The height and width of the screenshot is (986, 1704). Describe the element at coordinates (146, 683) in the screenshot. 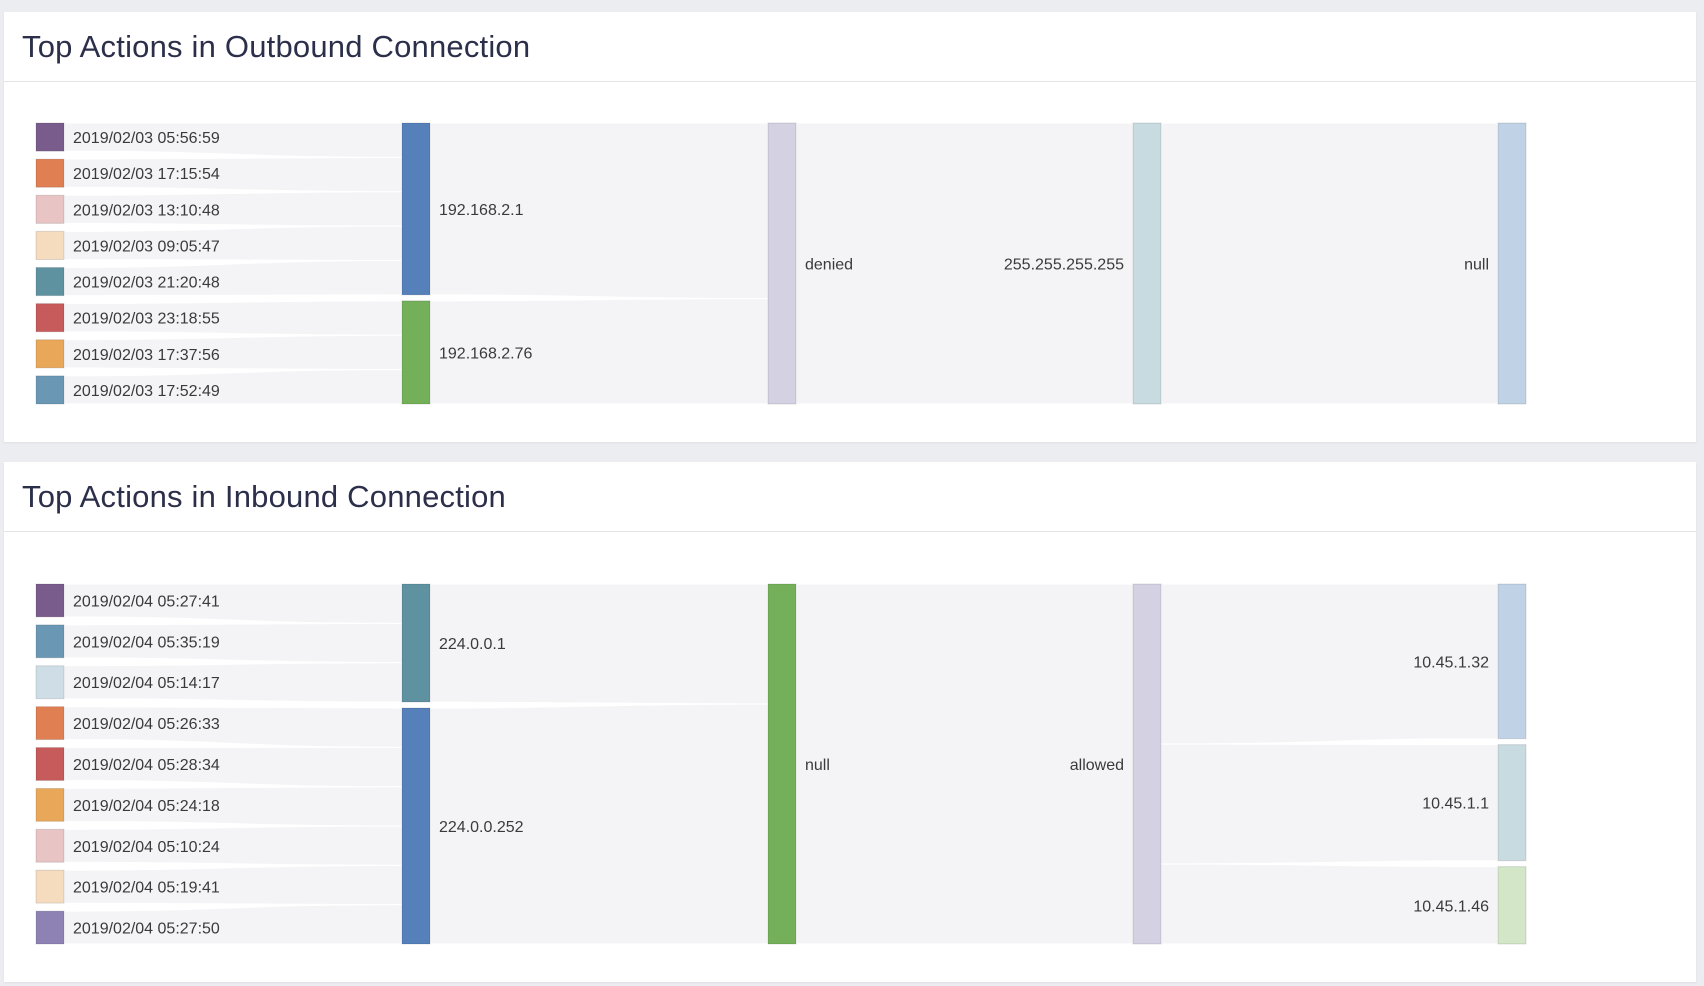

I see `sankey-node-label: 2019/02/04 05:14:17` at that location.